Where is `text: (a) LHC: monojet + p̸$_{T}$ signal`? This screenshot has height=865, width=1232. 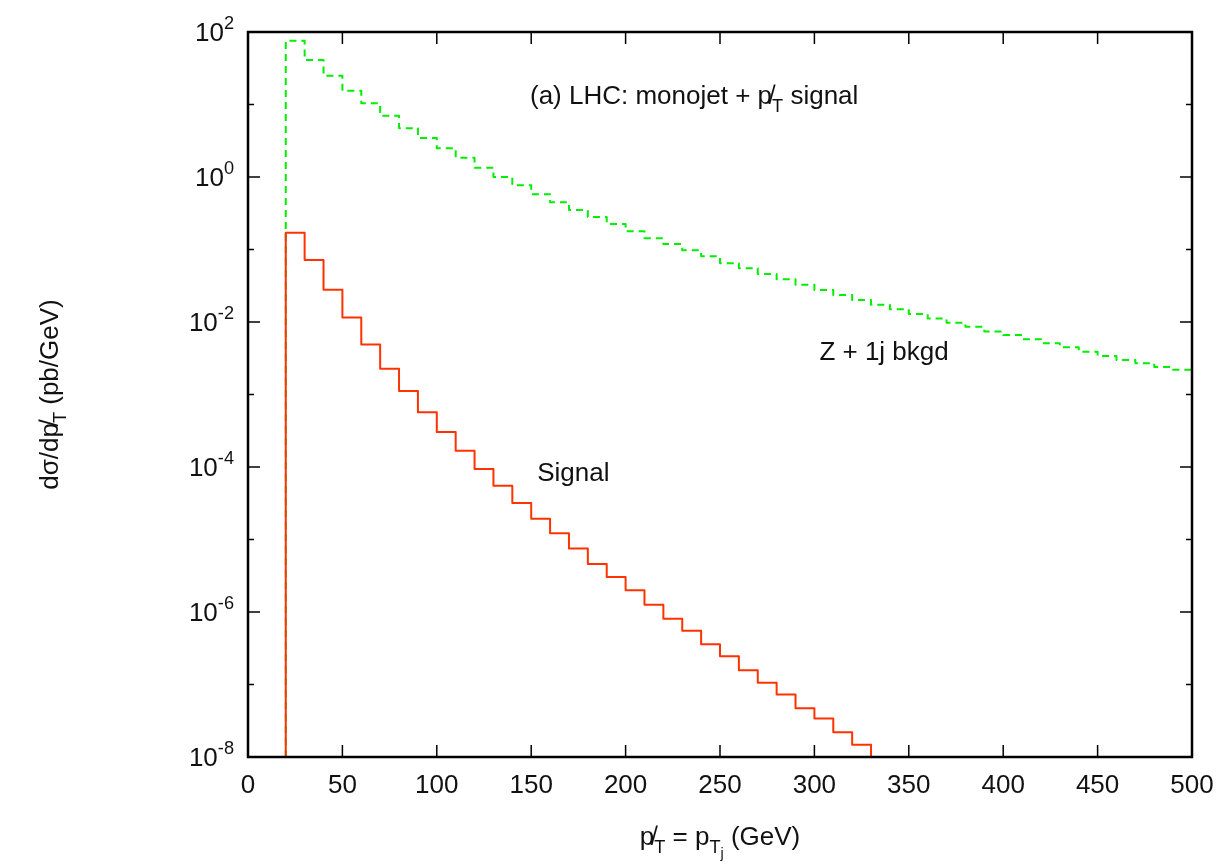 text: (a) LHC: monojet + p̸$_{T}$ signal is located at coordinates (694, 98).